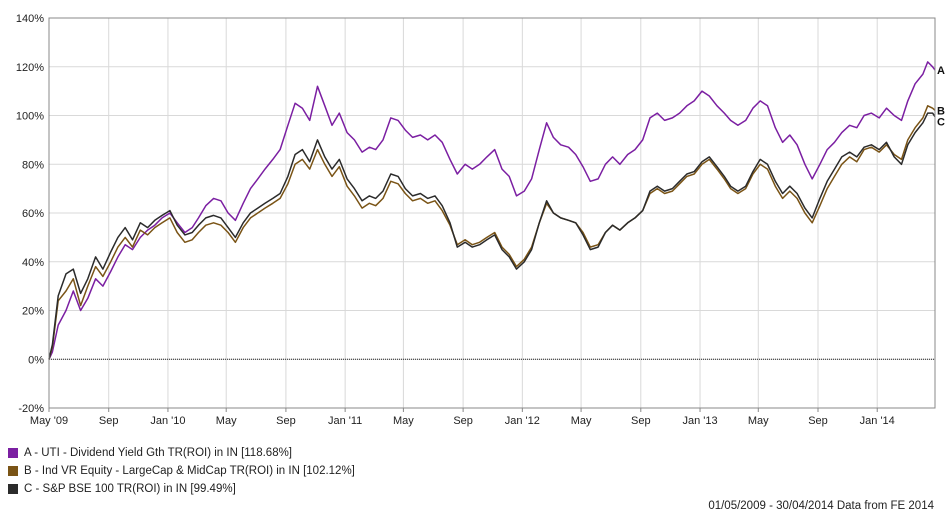 Image resolution: width=948 pixels, height=523 pixels. What do you see at coordinates (13, 471) in the screenshot?
I see `legend-swatch-b` at bounding box center [13, 471].